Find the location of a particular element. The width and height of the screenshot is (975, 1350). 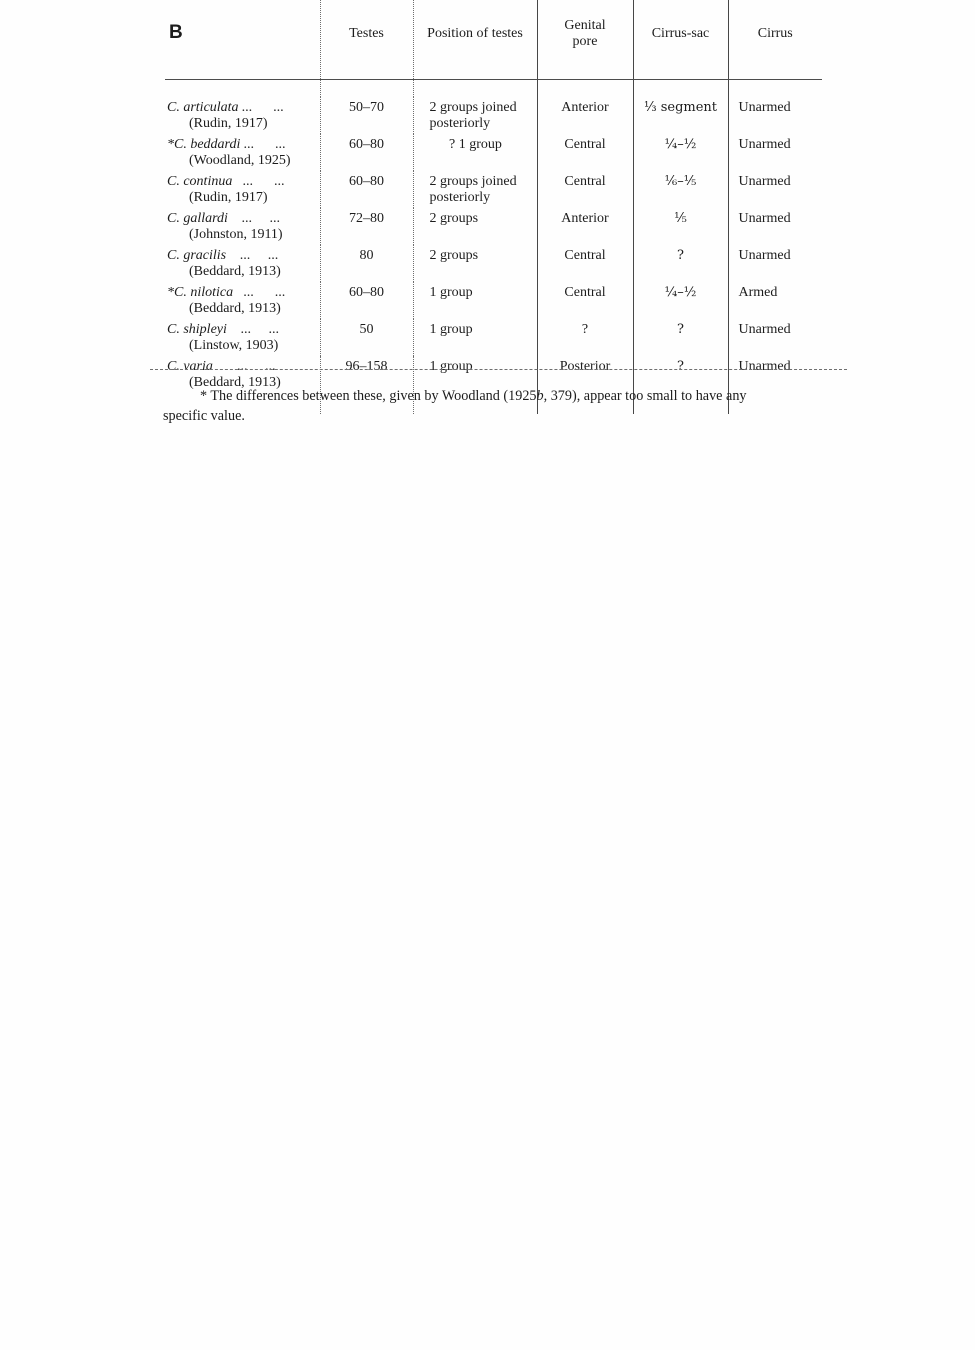

position-cell: ? 1 group is located at coordinates (474, 152).